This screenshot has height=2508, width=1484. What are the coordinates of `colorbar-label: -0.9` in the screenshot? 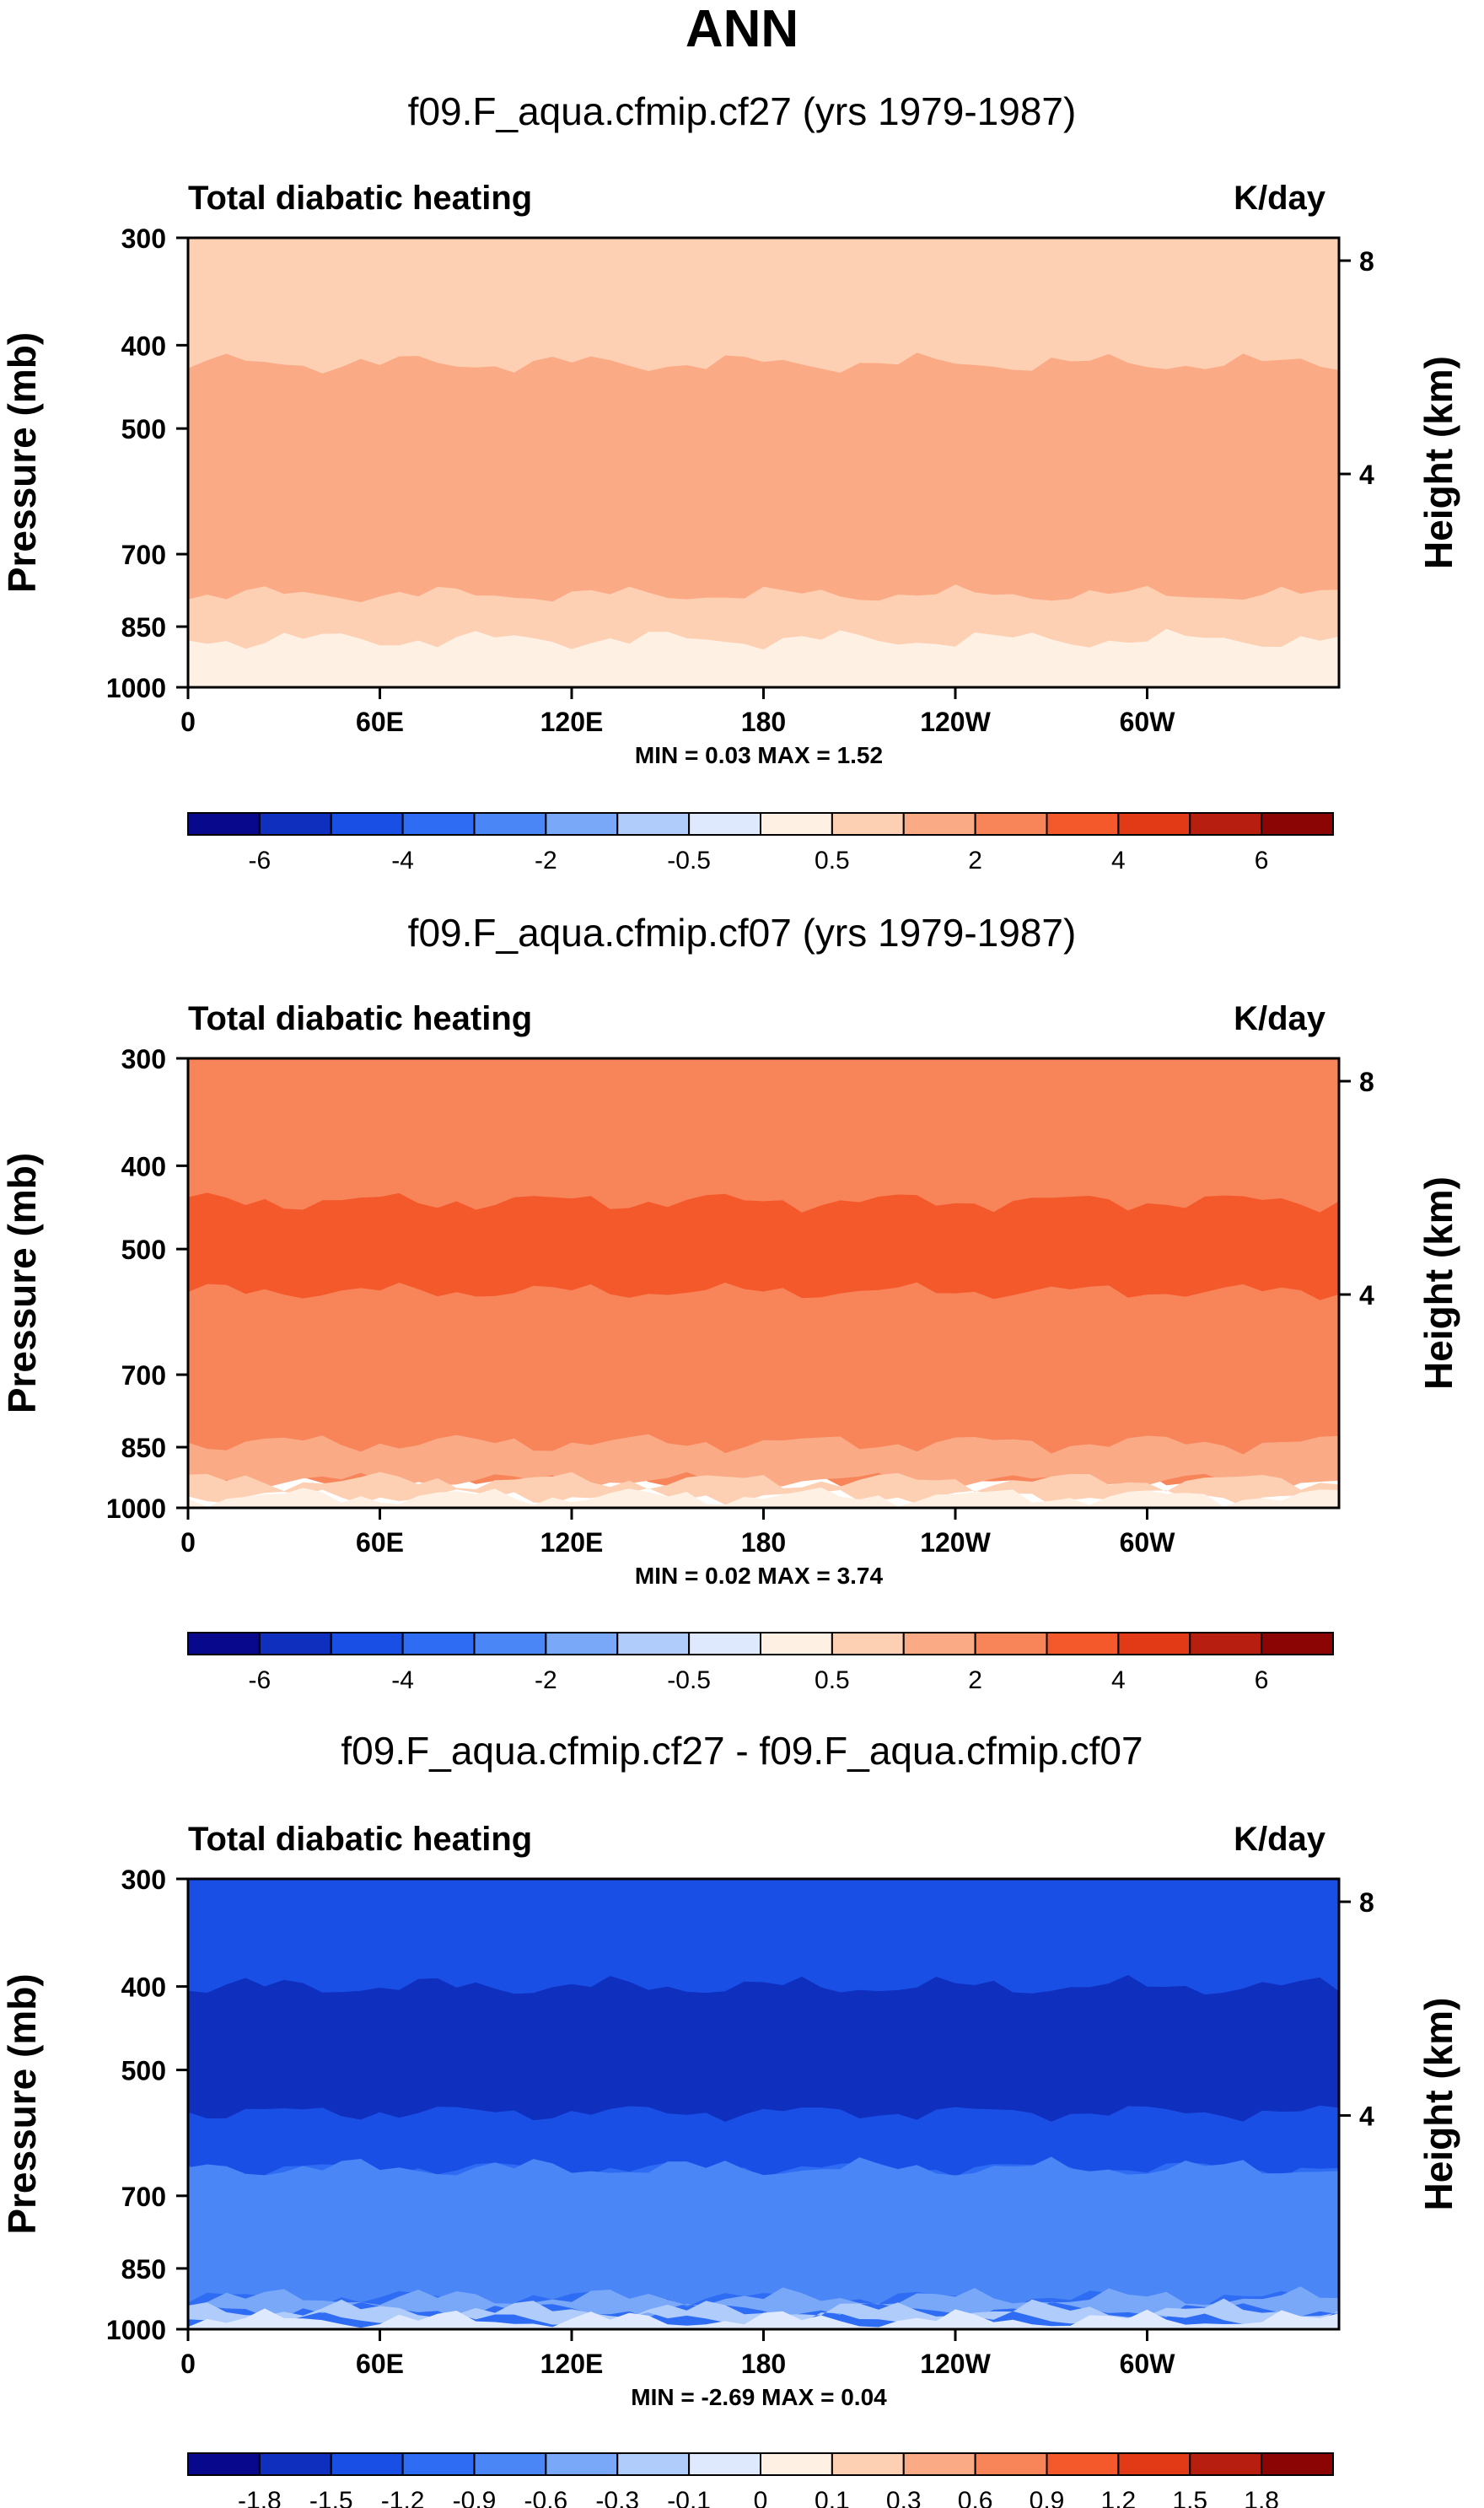 It's located at (475, 2497).